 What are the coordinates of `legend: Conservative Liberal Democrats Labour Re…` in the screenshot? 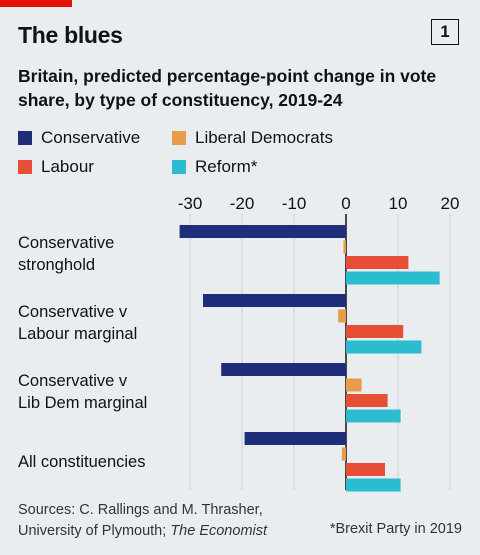 It's located at (240, 156).